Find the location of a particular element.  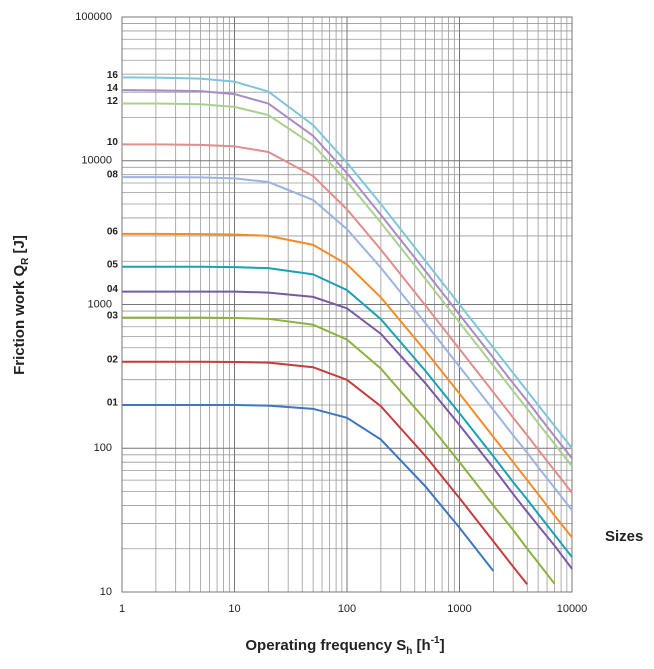

x-axis-label-part: -1 is located at coordinates (435, 640).